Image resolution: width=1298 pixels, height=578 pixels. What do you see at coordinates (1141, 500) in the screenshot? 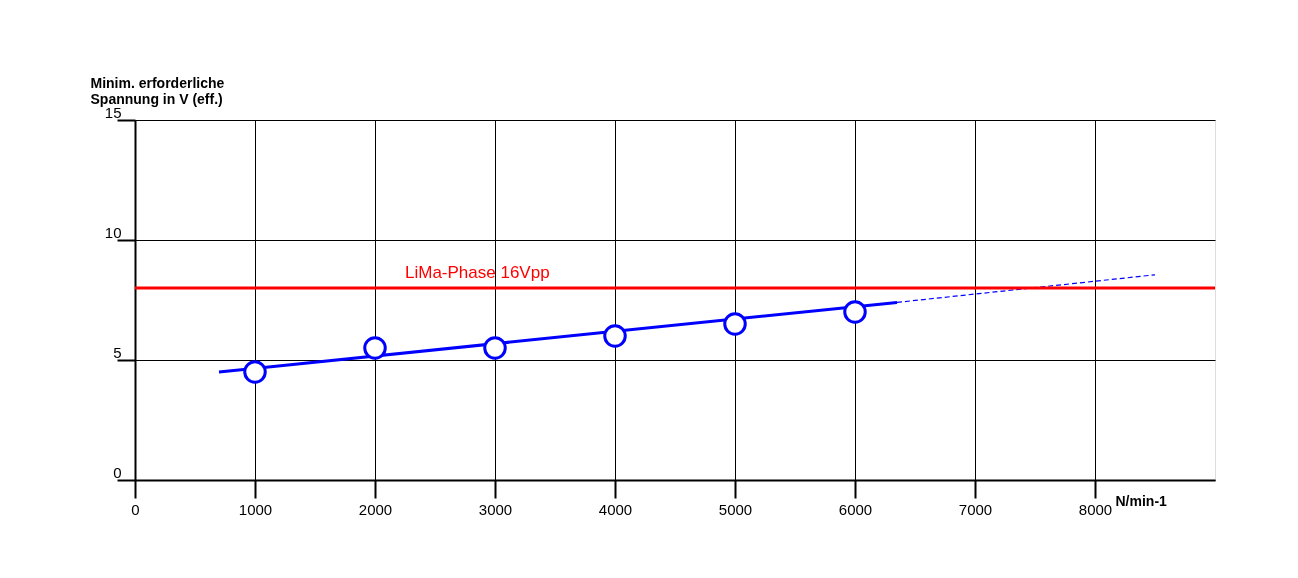
I see `x-axis-title: N/min-1` at bounding box center [1141, 500].